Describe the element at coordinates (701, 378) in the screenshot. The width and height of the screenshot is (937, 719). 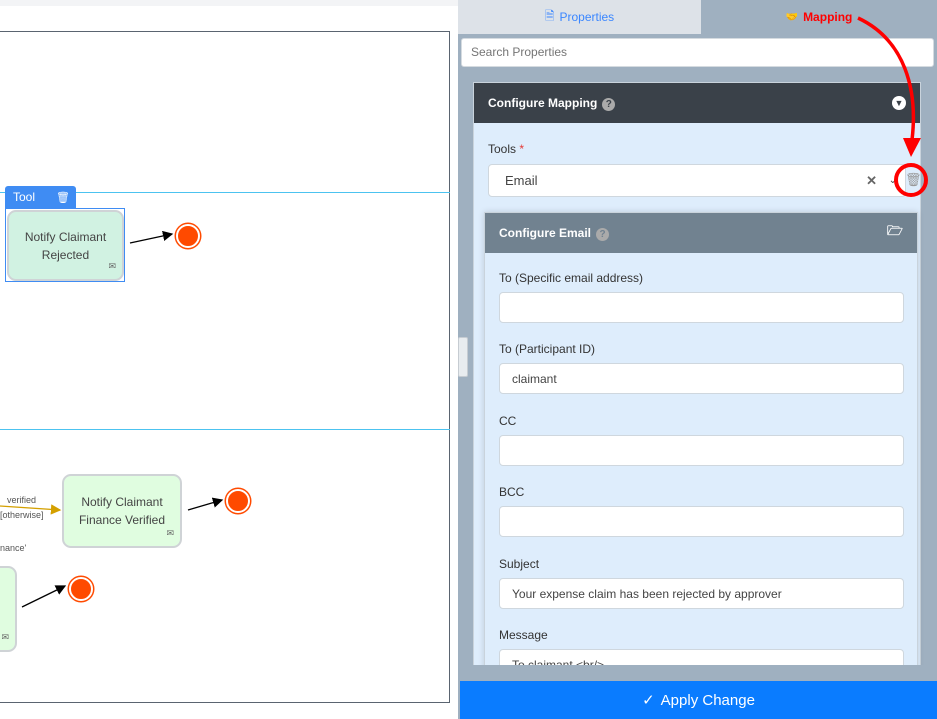
I see `to-participant-input: claimant` at that location.